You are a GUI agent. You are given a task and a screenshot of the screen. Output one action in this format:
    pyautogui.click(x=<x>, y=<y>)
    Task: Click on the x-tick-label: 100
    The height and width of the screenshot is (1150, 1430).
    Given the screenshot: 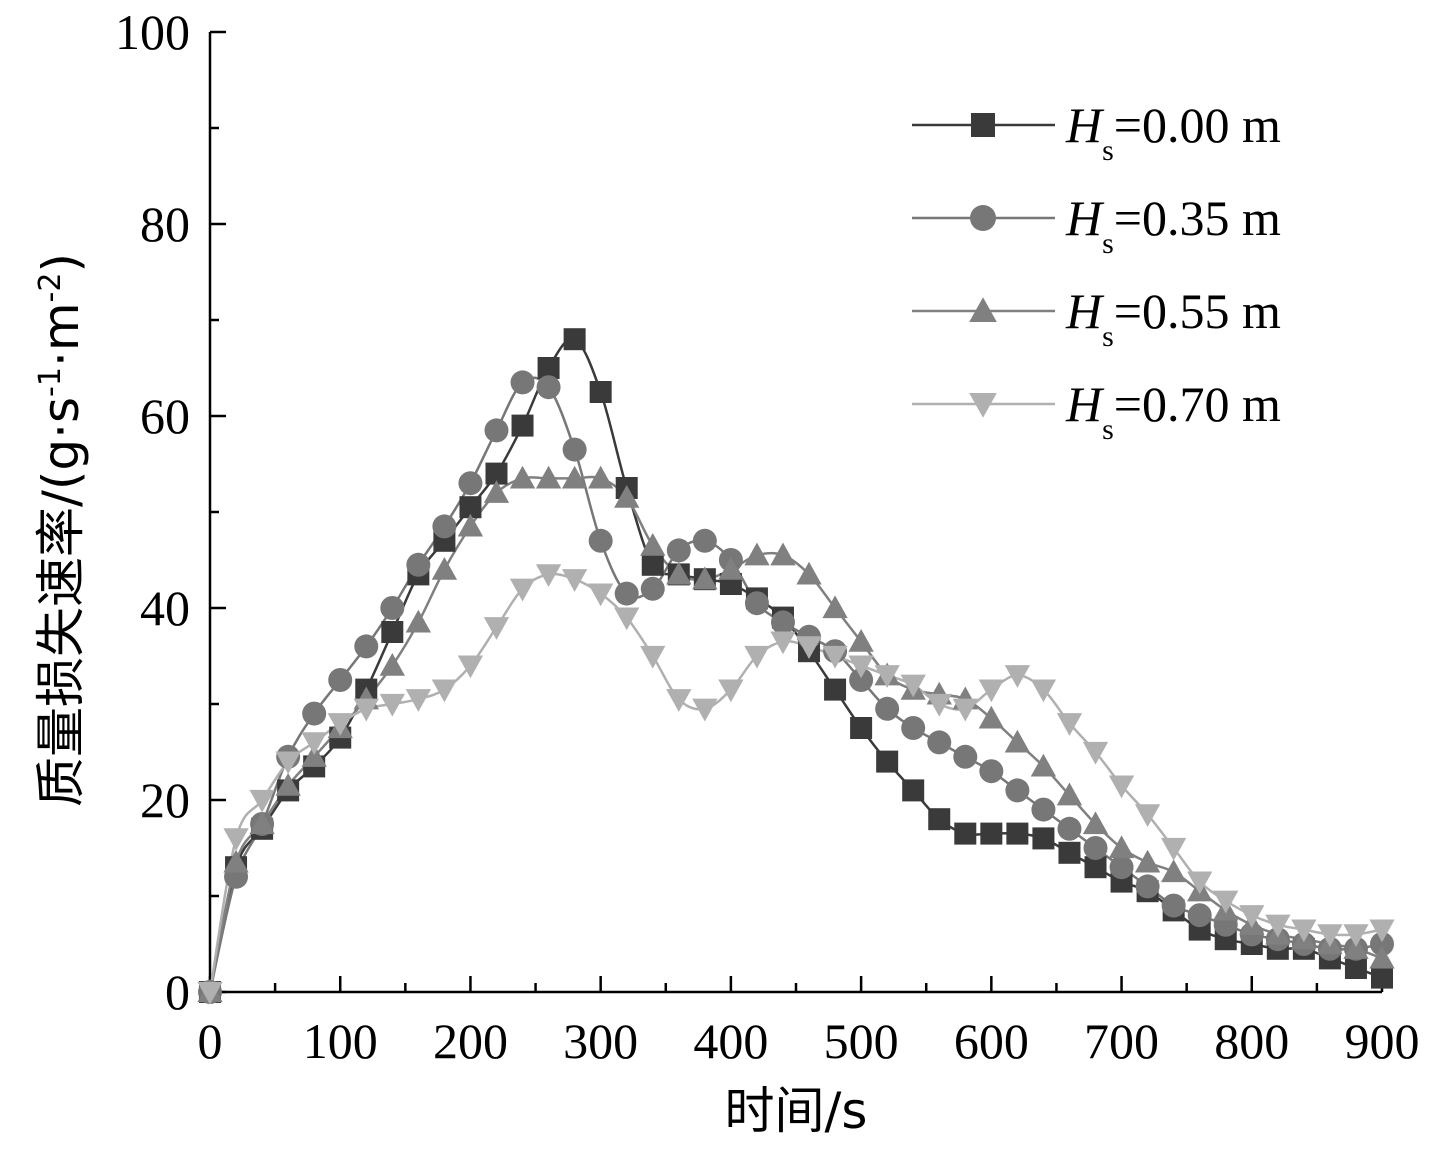 What is the action you would take?
    pyautogui.click(x=340, y=1041)
    